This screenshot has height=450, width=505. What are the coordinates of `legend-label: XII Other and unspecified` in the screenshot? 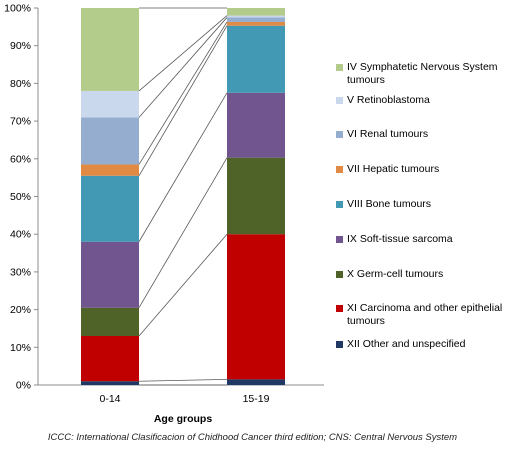 It's located at (406, 344).